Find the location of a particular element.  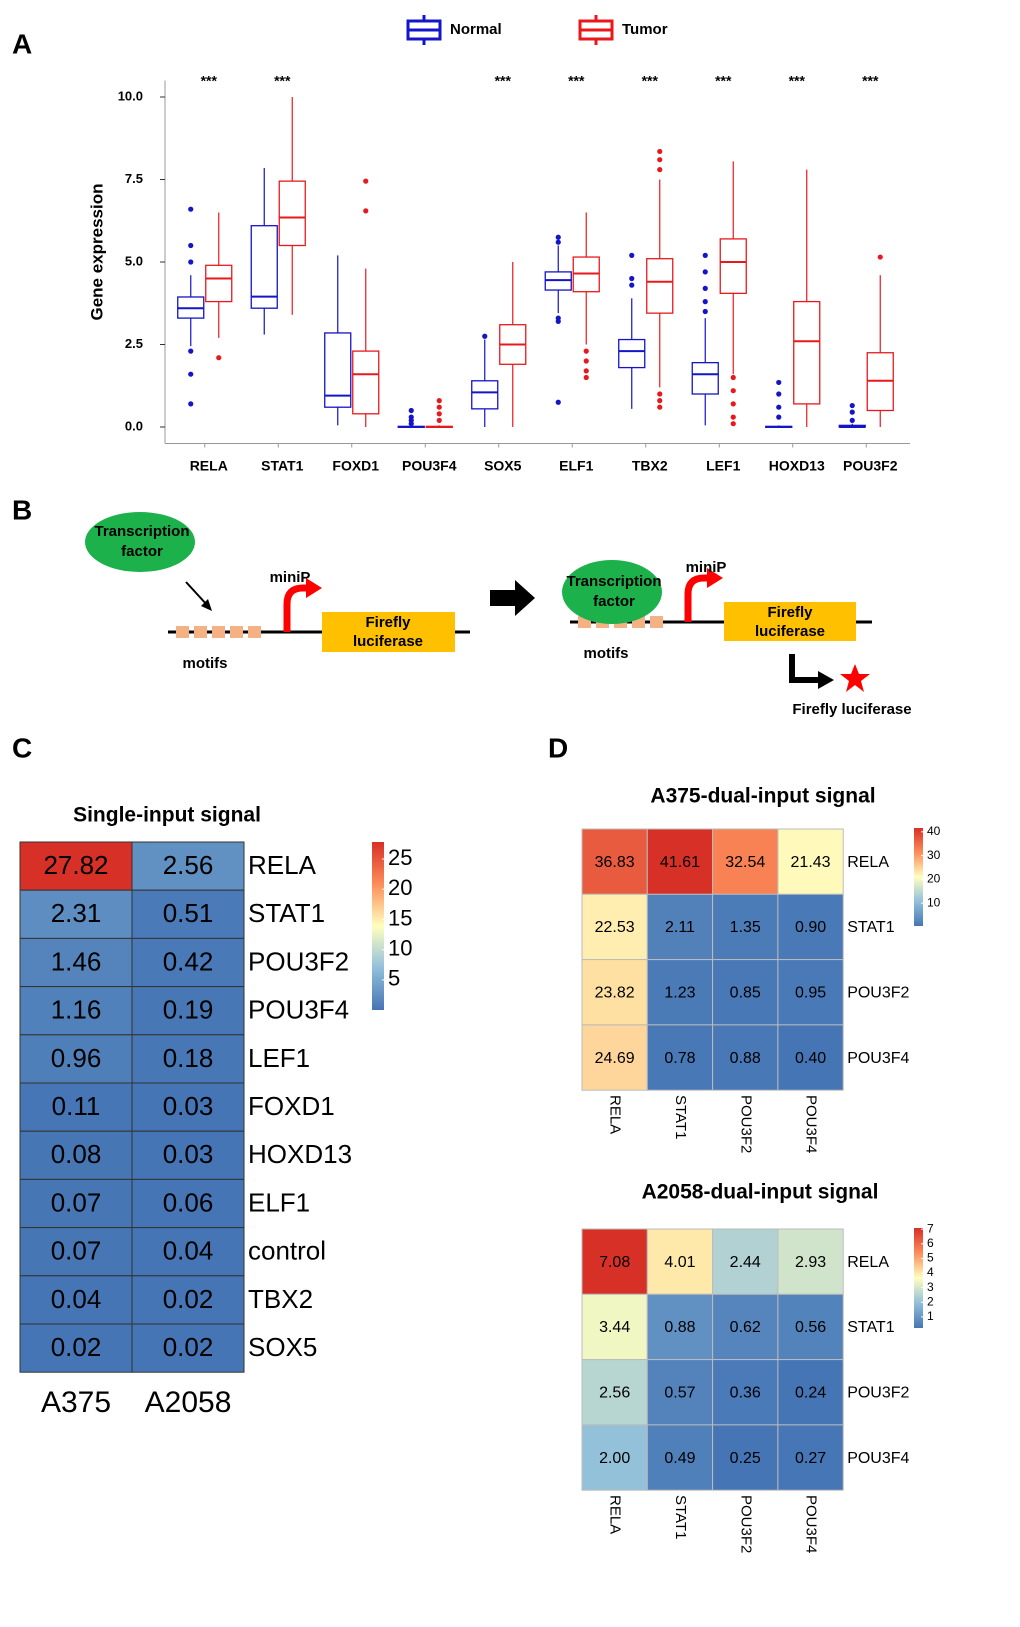

cell-label: 0.25 is located at coordinates (745, 1458).